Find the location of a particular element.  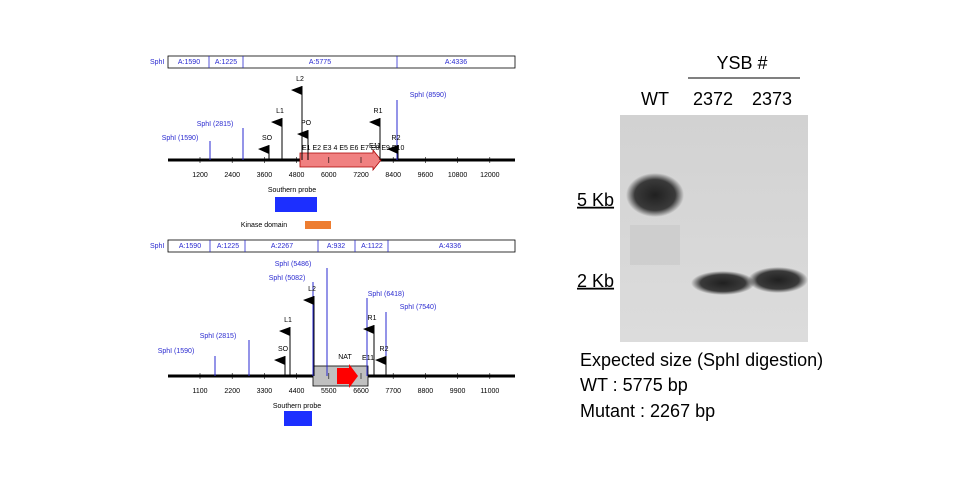

axis-label: 2200 is located at coordinates (232, 391).